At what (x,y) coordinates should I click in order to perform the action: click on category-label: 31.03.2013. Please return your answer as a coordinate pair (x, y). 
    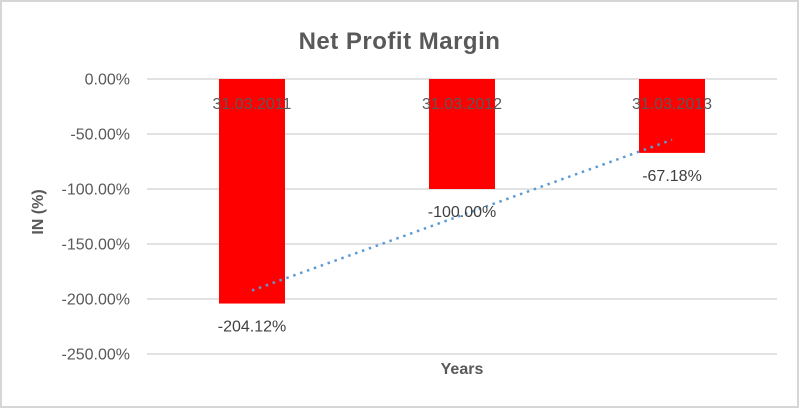
    Looking at the image, I should click on (672, 104).